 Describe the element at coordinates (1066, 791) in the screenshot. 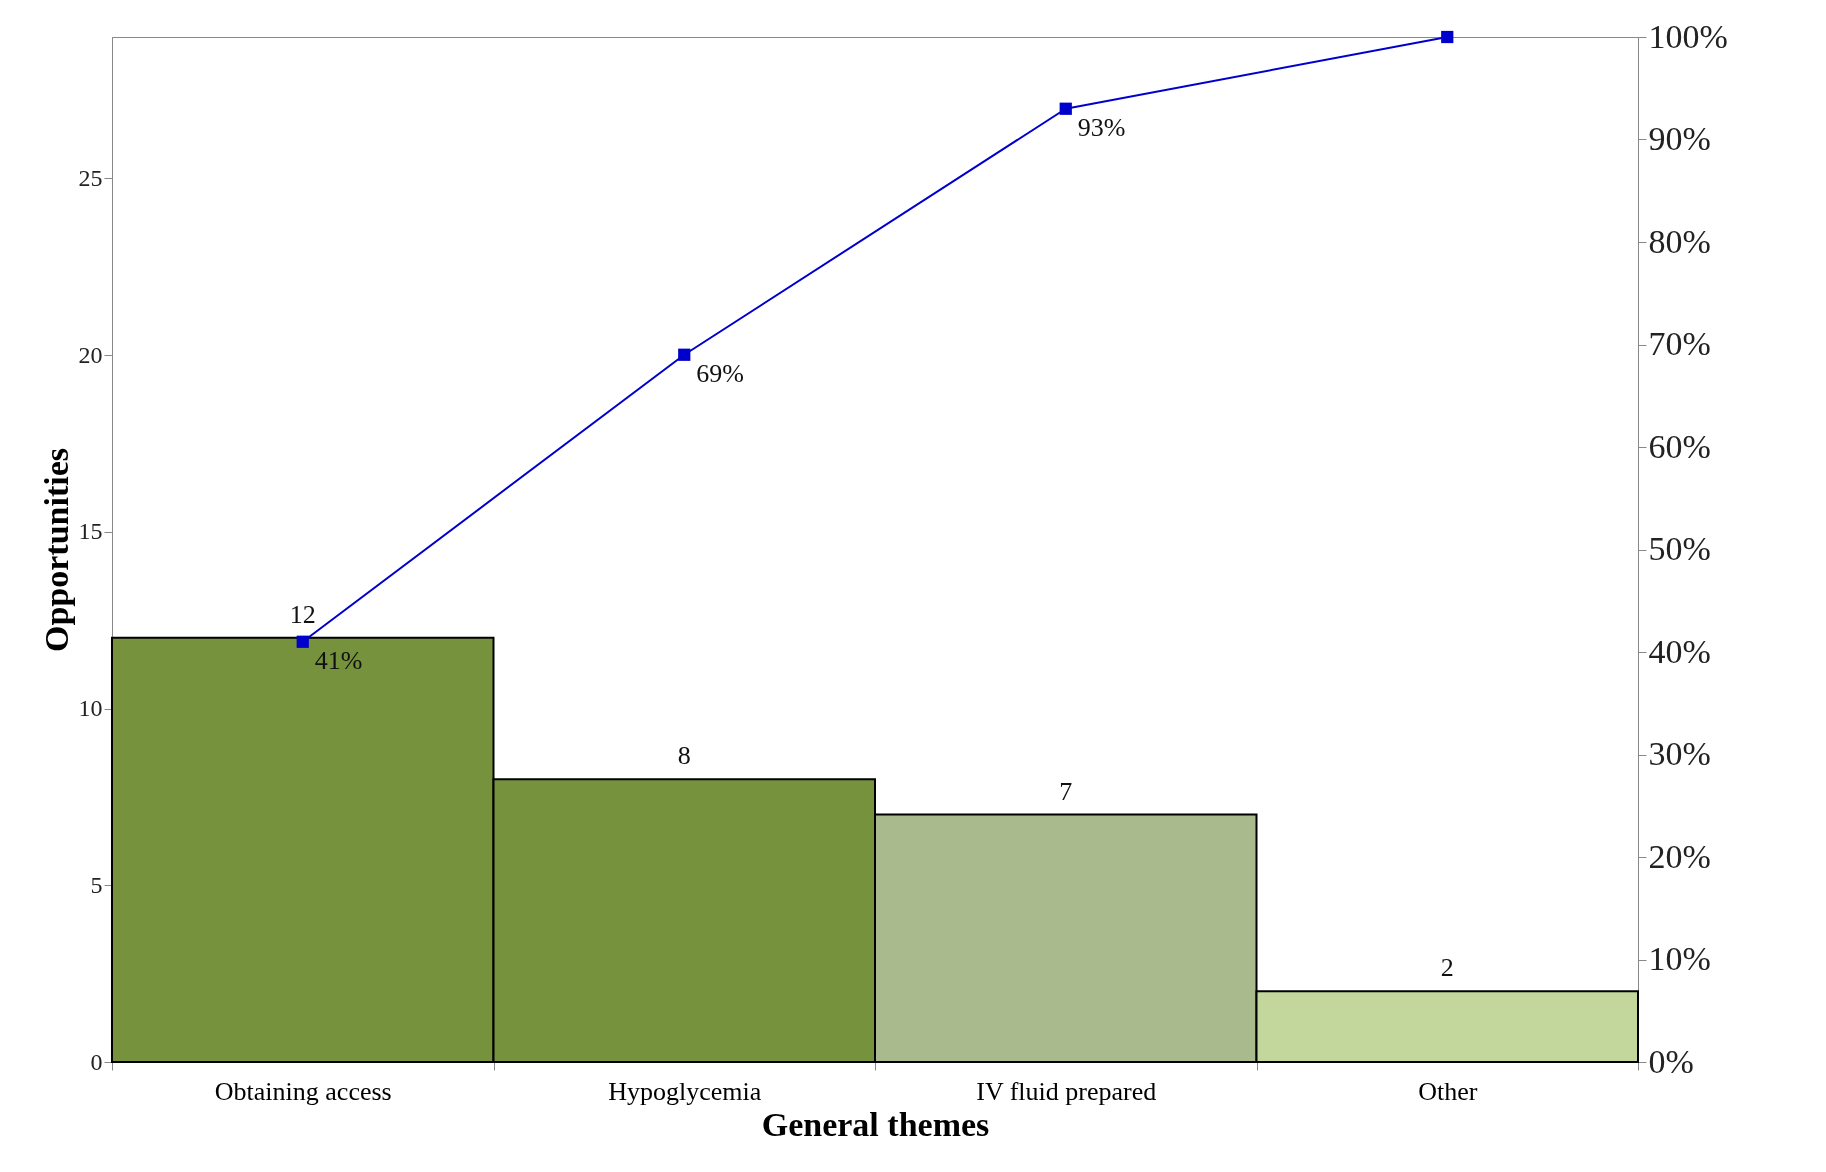

I see `data-label: 7` at that location.